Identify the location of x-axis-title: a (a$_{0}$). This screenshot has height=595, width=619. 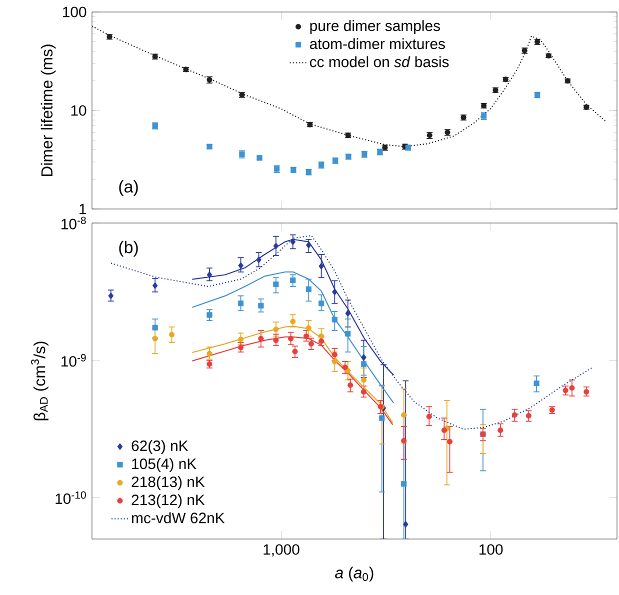
(354, 574).